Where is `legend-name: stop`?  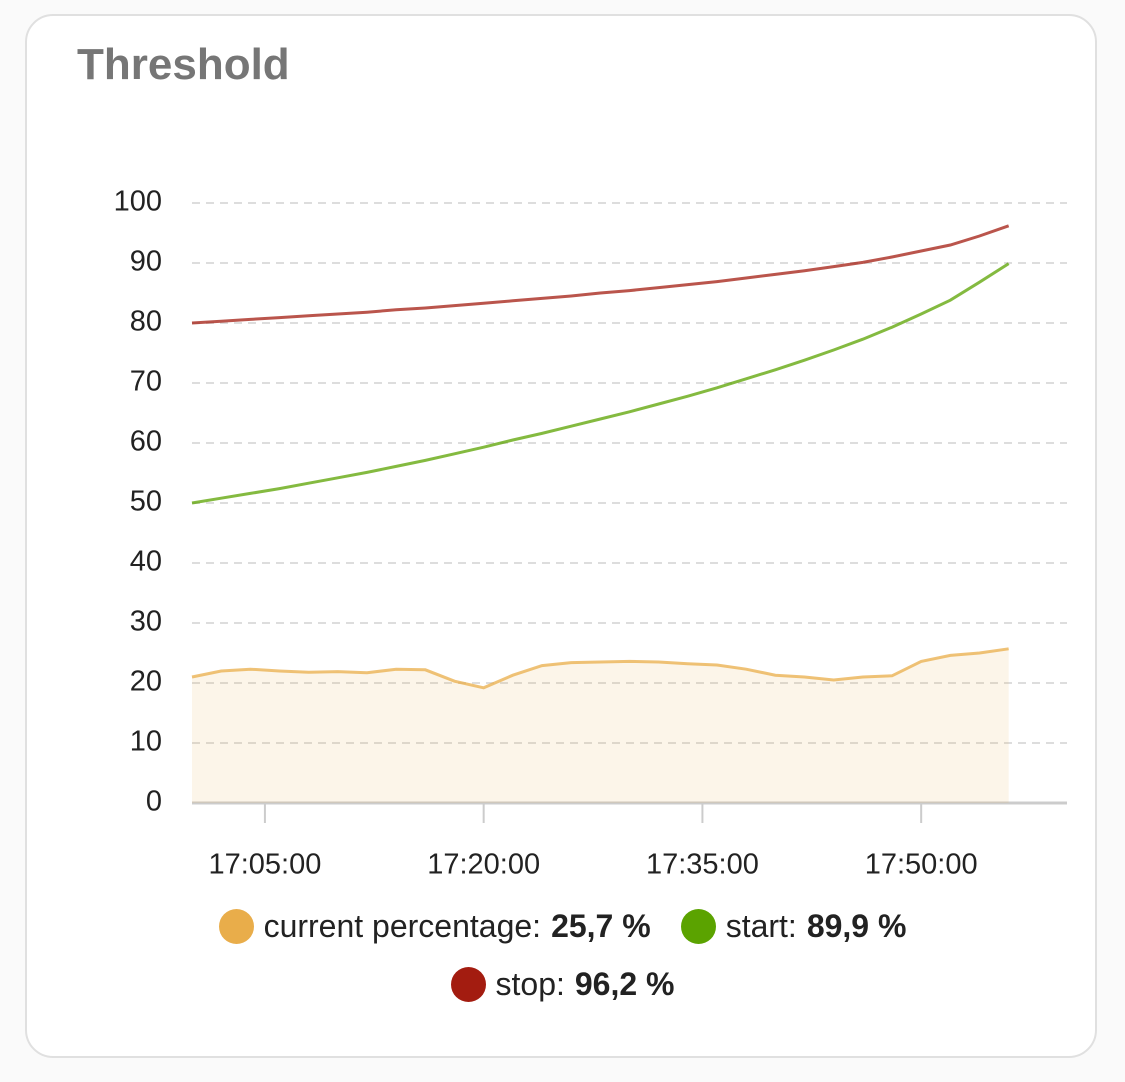
legend-name: stop is located at coordinates (525, 983).